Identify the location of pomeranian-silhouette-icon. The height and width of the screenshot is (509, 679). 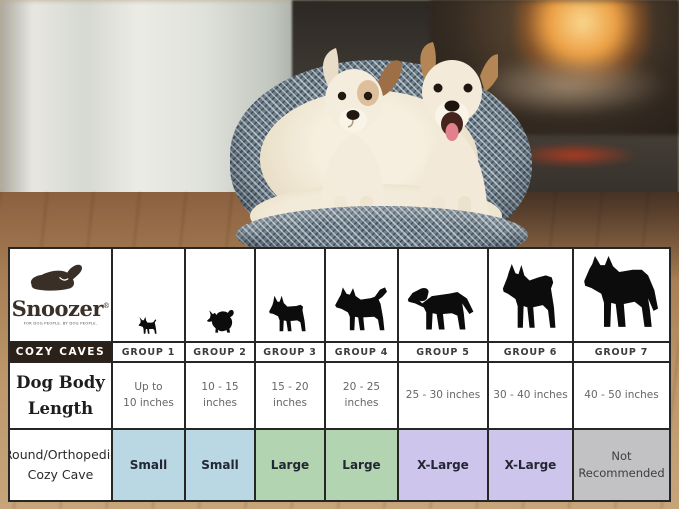
(220, 321).